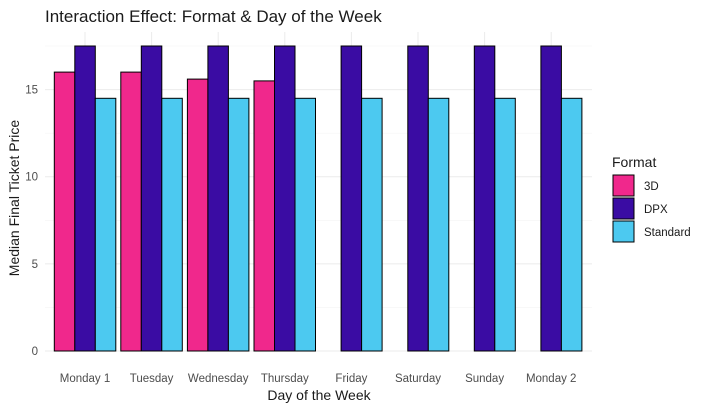 This screenshot has height=410, width=706. I want to click on bar-dpx-tuesday, so click(151, 198).